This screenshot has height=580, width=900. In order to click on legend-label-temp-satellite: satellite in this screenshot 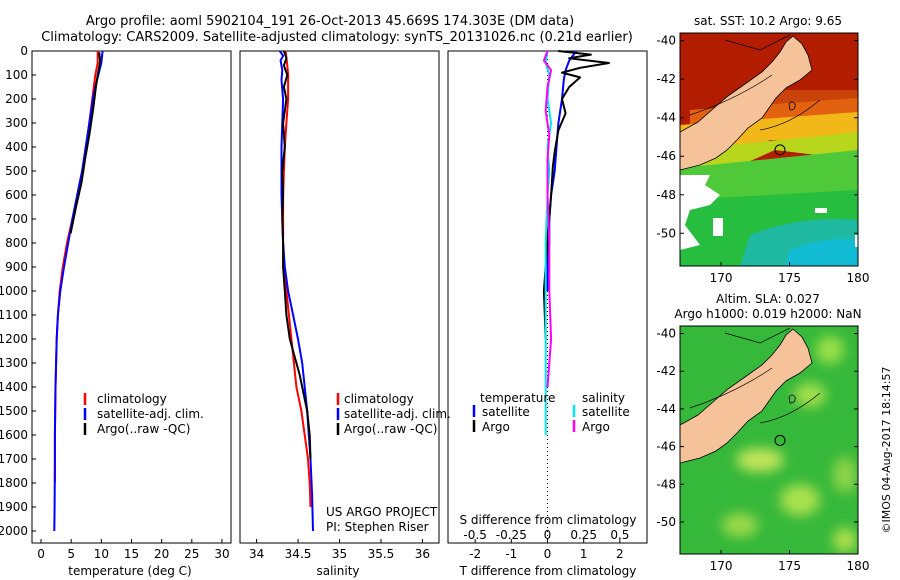, I will do `click(506, 412)`.